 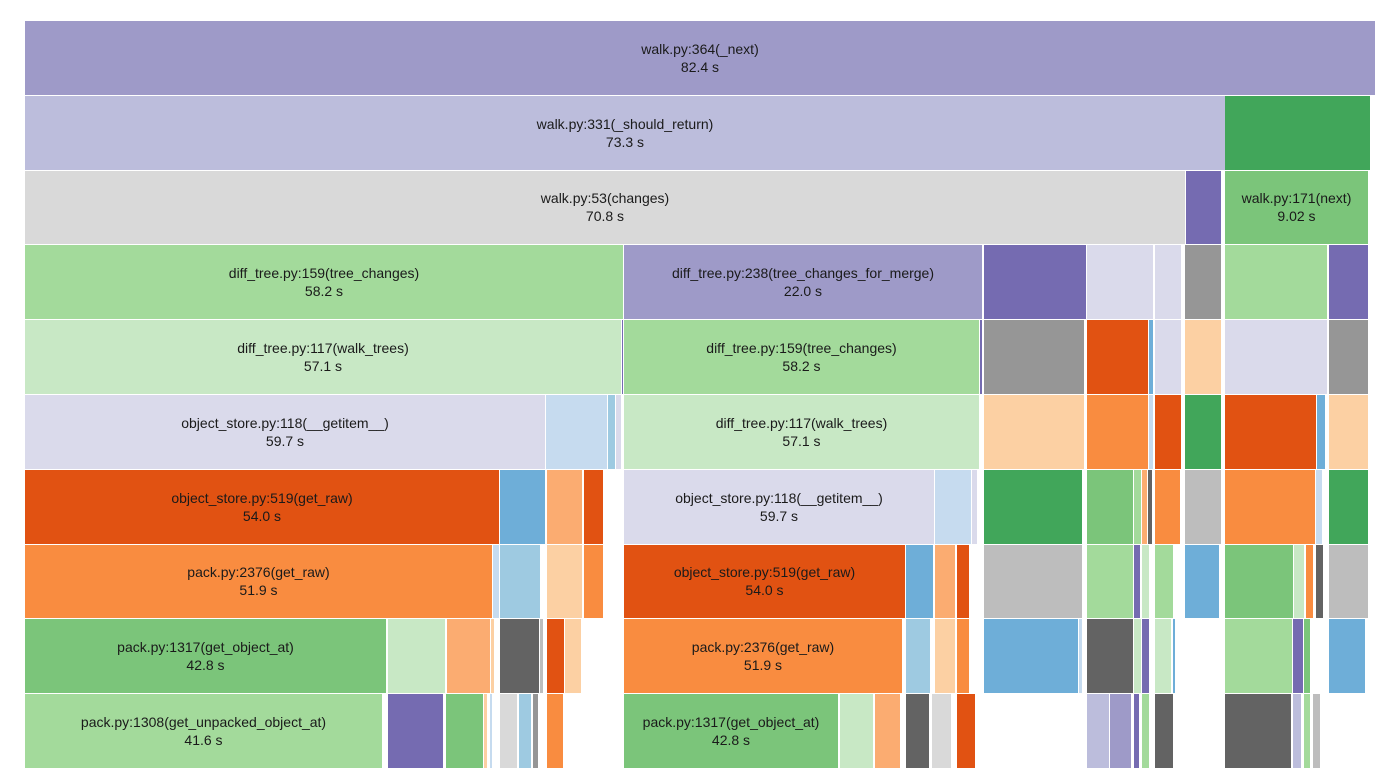 What do you see at coordinates (1296, 207) in the screenshot?
I see `frame-block: walk.py:171(next) 9.02 s` at bounding box center [1296, 207].